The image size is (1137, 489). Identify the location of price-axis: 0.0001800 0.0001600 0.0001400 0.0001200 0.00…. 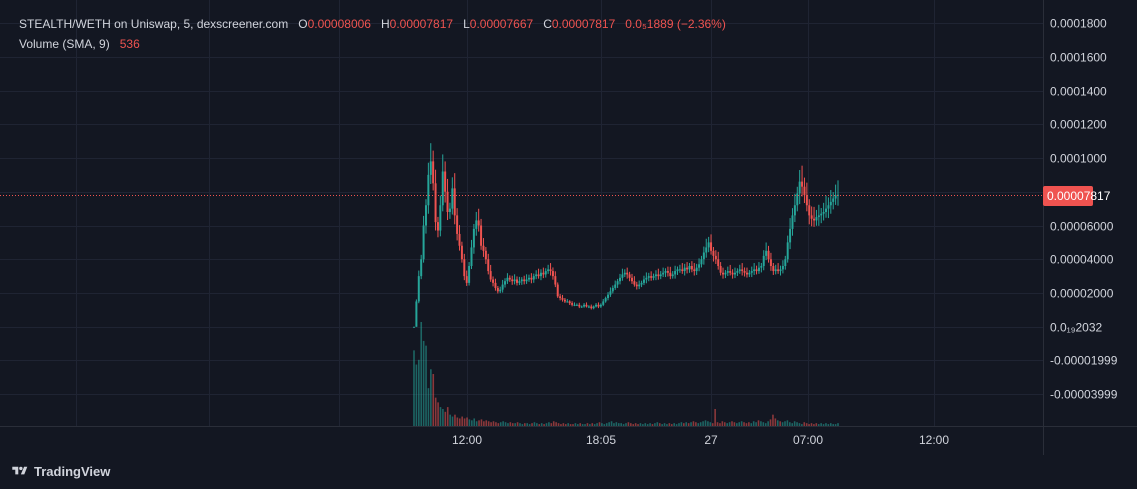
(1084, 209).